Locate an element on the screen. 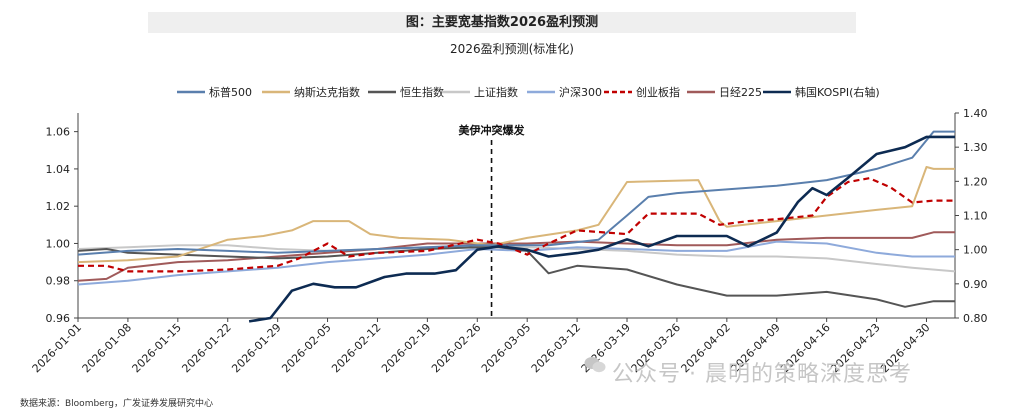 This screenshot has width=1024, height=409. event-marker: 美伊冲突爆发 is located at coordinates (492, 220).